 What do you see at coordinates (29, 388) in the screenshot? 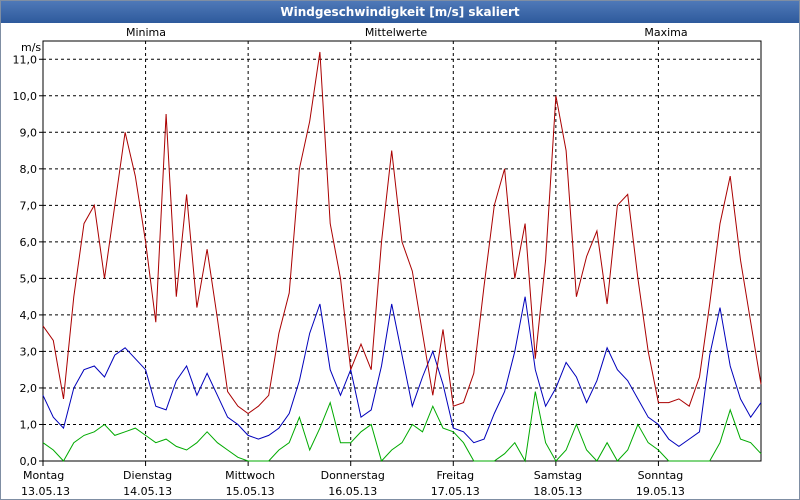
I see `y-tick-label: 2,0` at bounding box center [29, 388].